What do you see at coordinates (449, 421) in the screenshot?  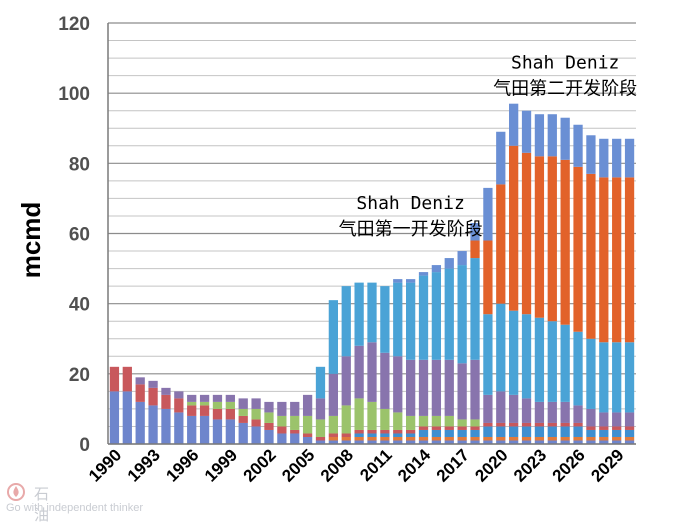 I see `bar-segment-2016-s5` at bounding box center [449, 421].